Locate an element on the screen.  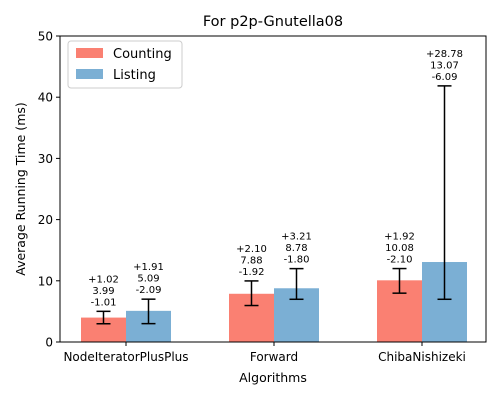
x-tick-label-0: NodeIteratorPlusPlus is located at coordinates (125, 357).